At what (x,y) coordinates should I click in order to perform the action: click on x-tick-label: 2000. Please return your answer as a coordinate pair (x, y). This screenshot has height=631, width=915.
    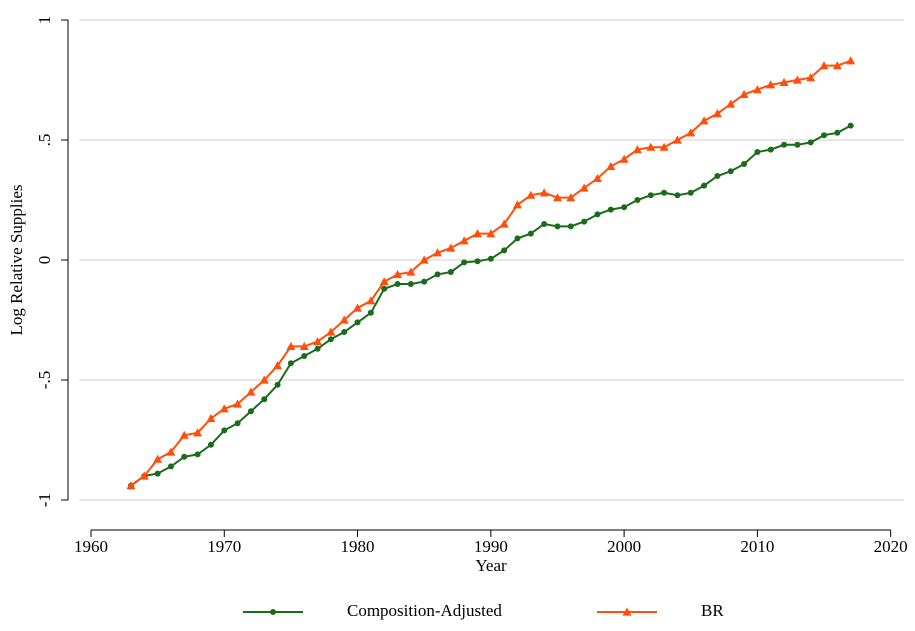
    Looking at the image, I should click on (624, 546).